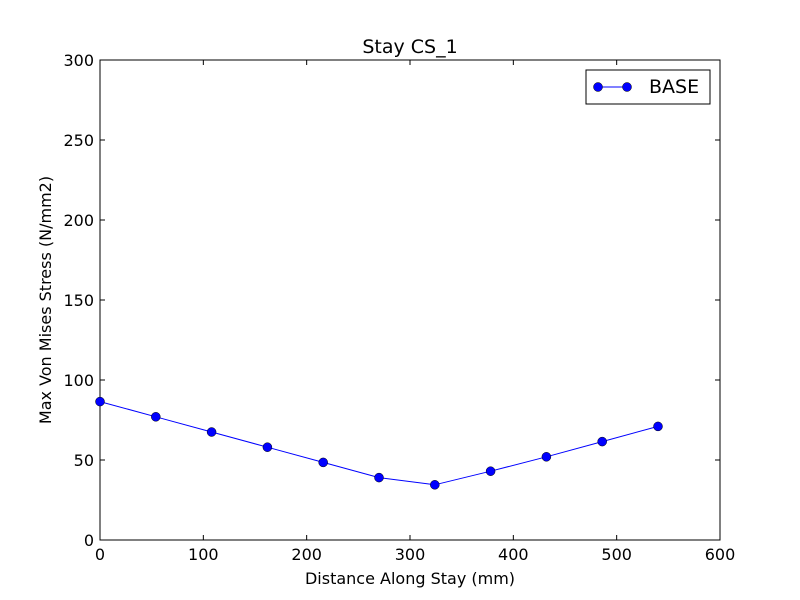 Image resolution: width=800 pixels, height=600 pixels. Describe the element at coordinates (598, 87) in the screenshot. I see `legend-marker-left` at that location.